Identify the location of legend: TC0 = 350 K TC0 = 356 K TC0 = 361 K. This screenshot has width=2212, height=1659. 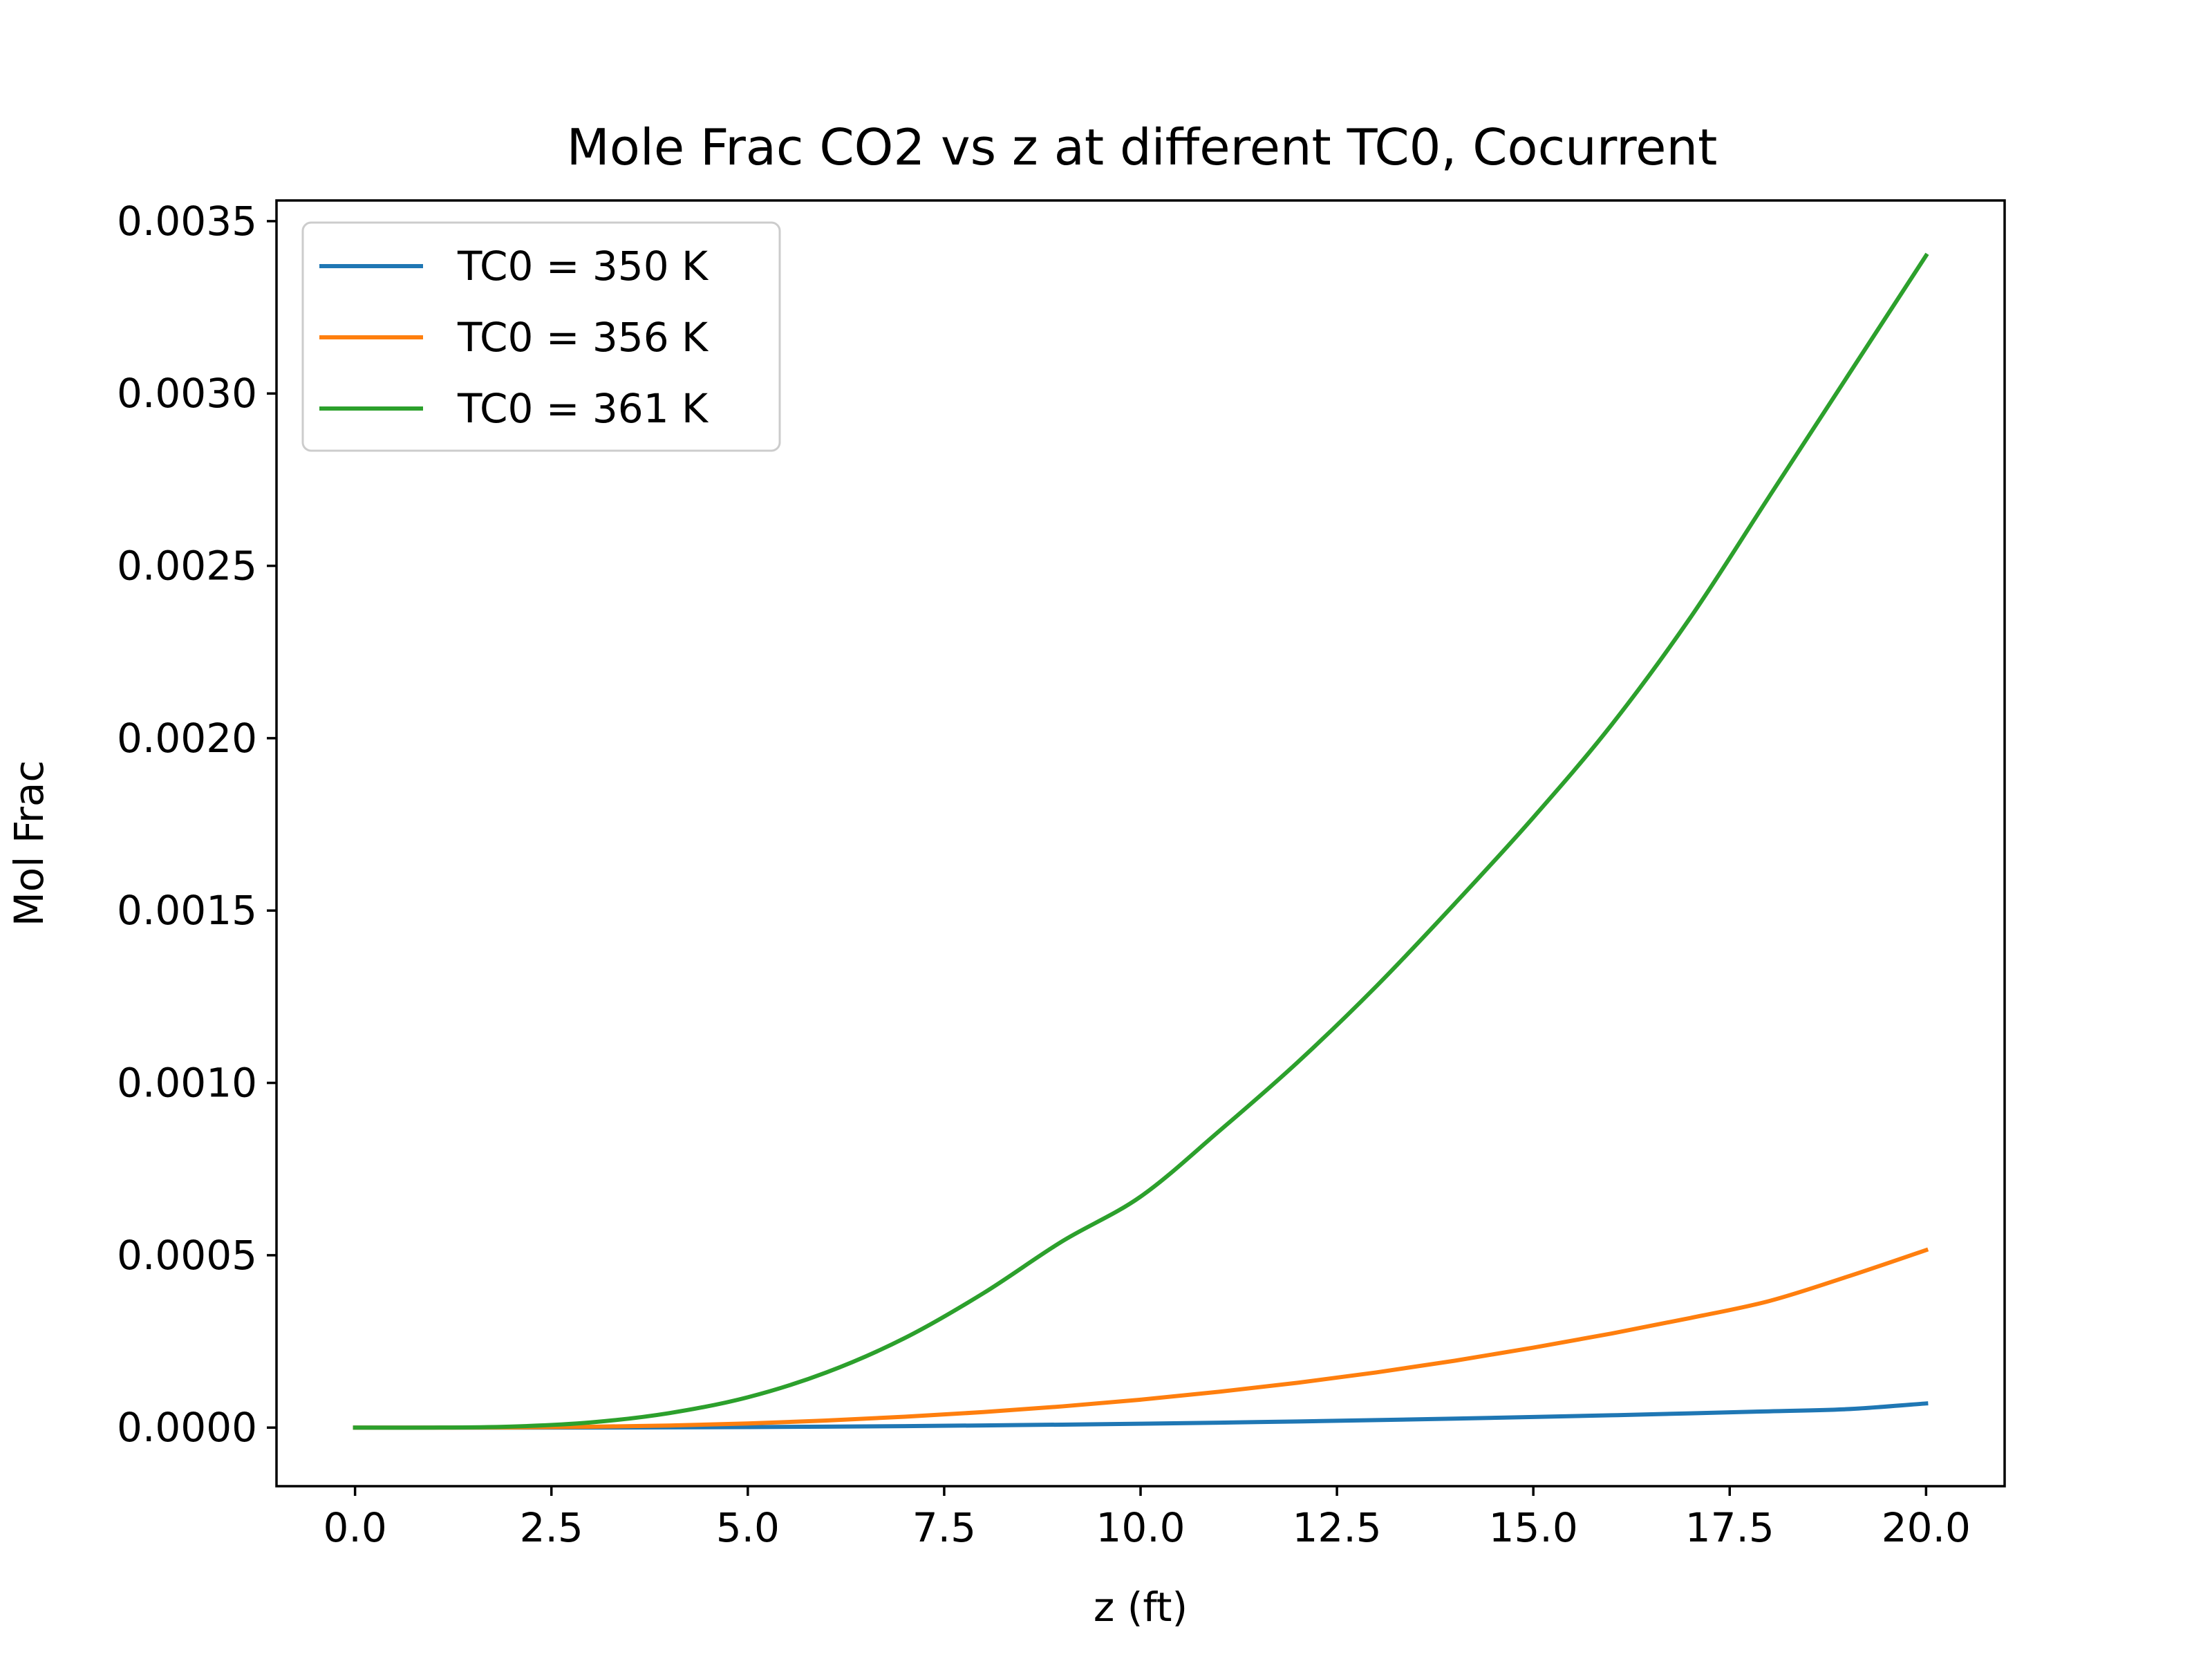
(541, 337).